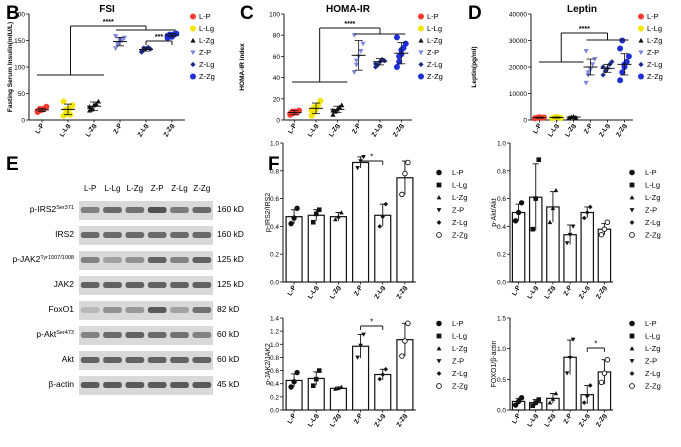 This screenshot has height=447, width=681. Describe the element at coordinates (146, 385) in the screenshot. I see `blot-strip` at that location.